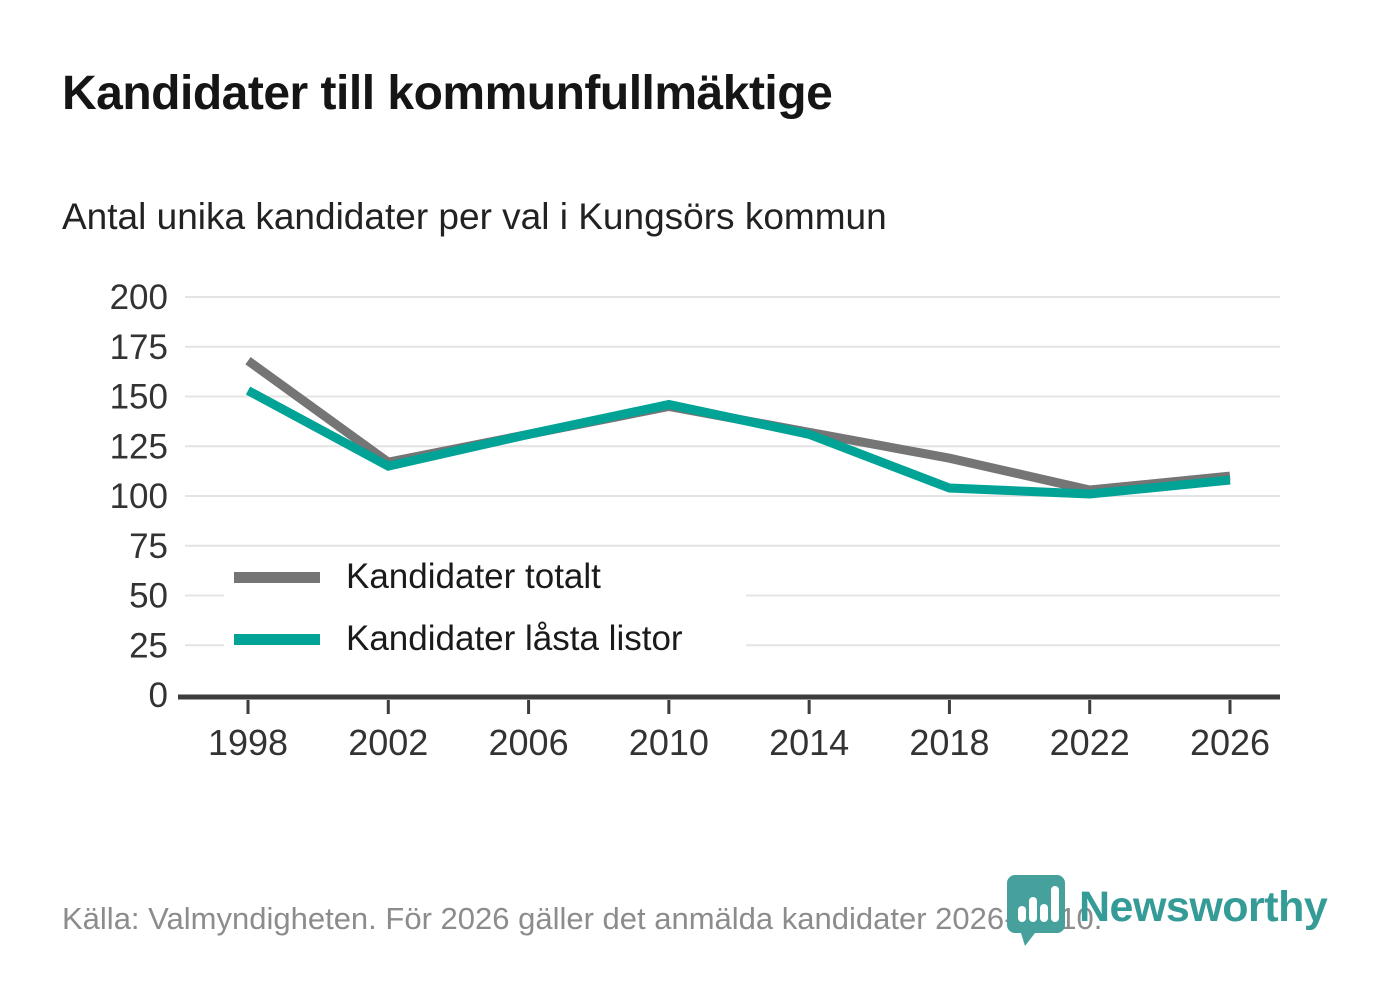 The width and height of the screenshot is (1382, 999). What do you see at coordinates (158, 695) in the screenshot?
I see `svg-text: 0` at bounding box center [158, 695].